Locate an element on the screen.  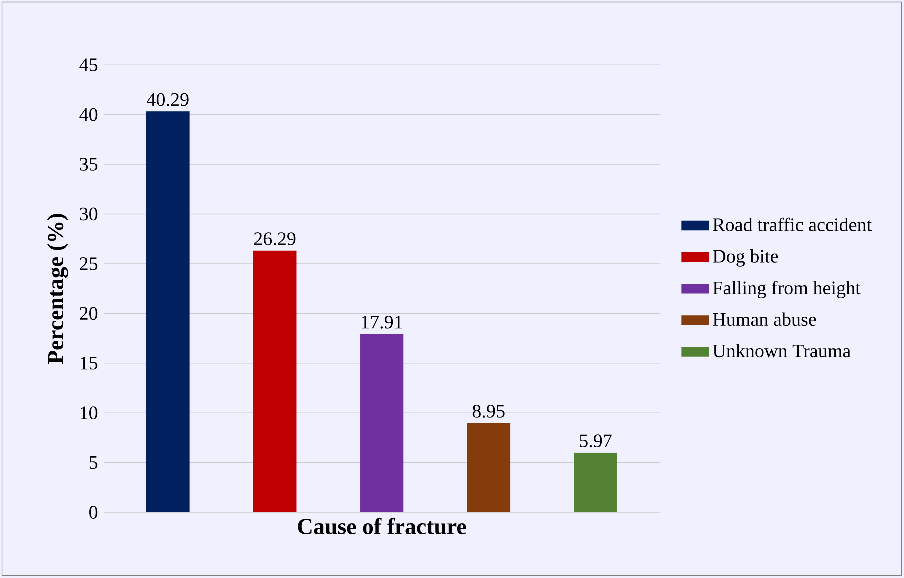
y-tick-label: 30 is located at coordinates (89, 214).